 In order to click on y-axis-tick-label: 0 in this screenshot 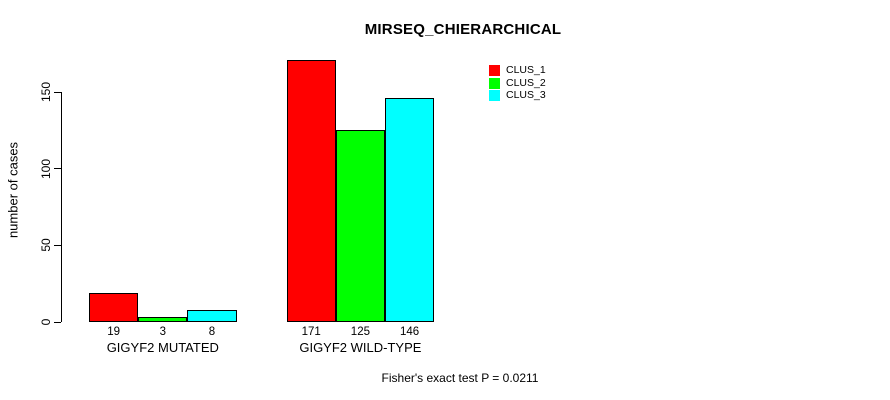, I will do `click(46, 322)`.